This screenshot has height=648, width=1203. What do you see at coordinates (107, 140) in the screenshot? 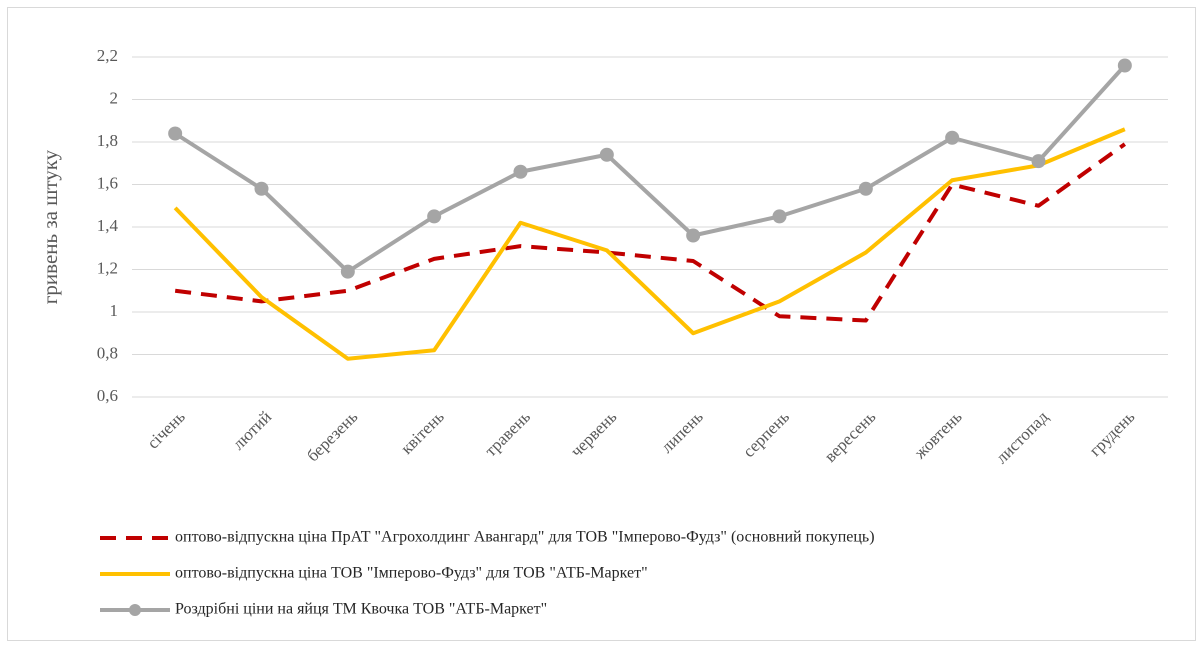
I see `y-tick-label: 1,8` at bounding box center [107, 140].